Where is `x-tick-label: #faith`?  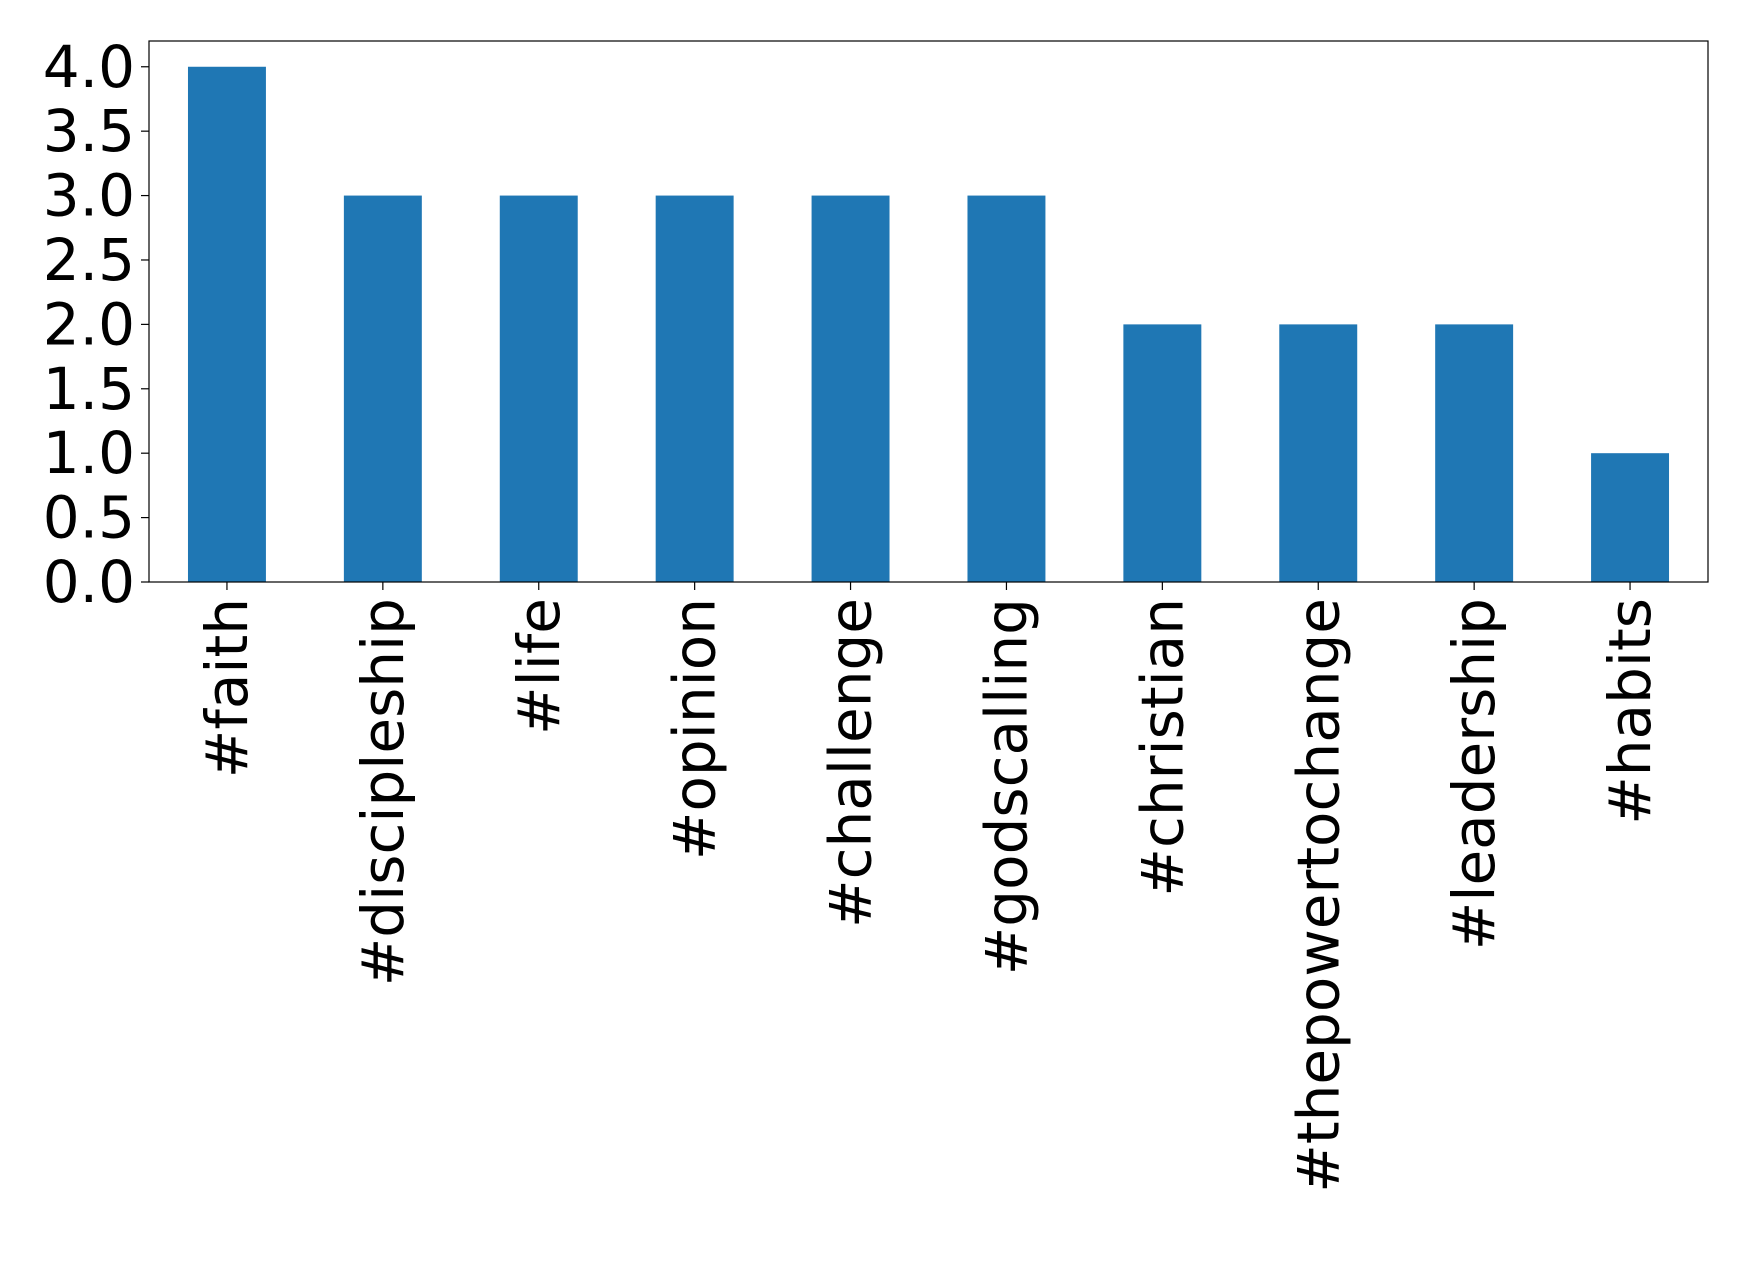
x-tick-label: #faith is located at coordinates (227, 688).